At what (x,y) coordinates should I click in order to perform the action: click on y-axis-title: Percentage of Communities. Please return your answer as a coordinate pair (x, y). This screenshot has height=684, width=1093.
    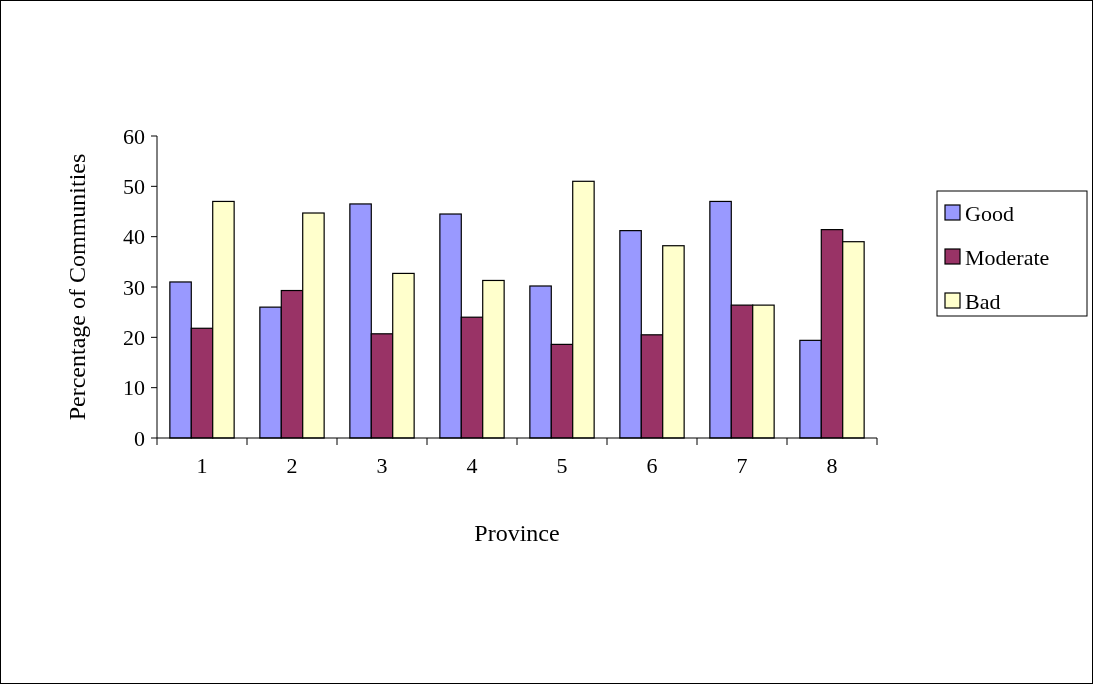
    Looking at the image, I should click on (77, 287).